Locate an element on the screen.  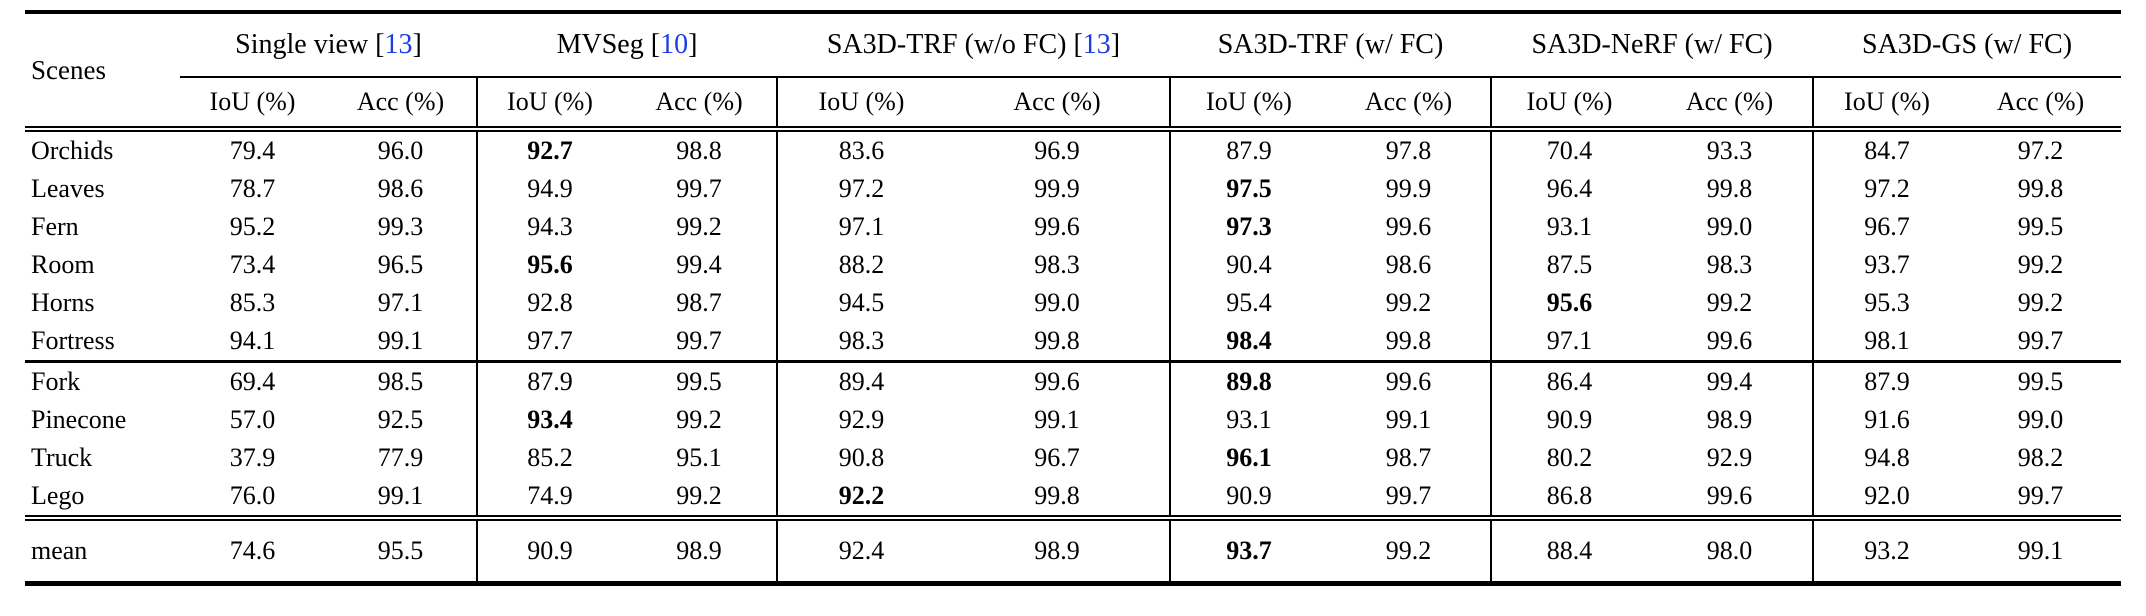
method-group-header: SA3D-TRF (w/ FC) is located at coordinates (1330, 45).